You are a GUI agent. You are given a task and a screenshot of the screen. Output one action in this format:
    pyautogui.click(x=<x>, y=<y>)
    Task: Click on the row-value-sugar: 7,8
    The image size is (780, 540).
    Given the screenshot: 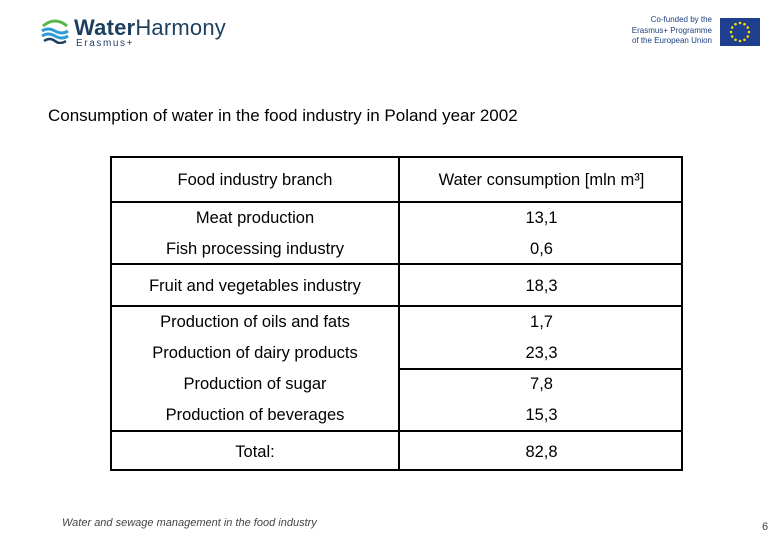 What is the action you would take?
    pyautogui.click(x=541, y=384)
    